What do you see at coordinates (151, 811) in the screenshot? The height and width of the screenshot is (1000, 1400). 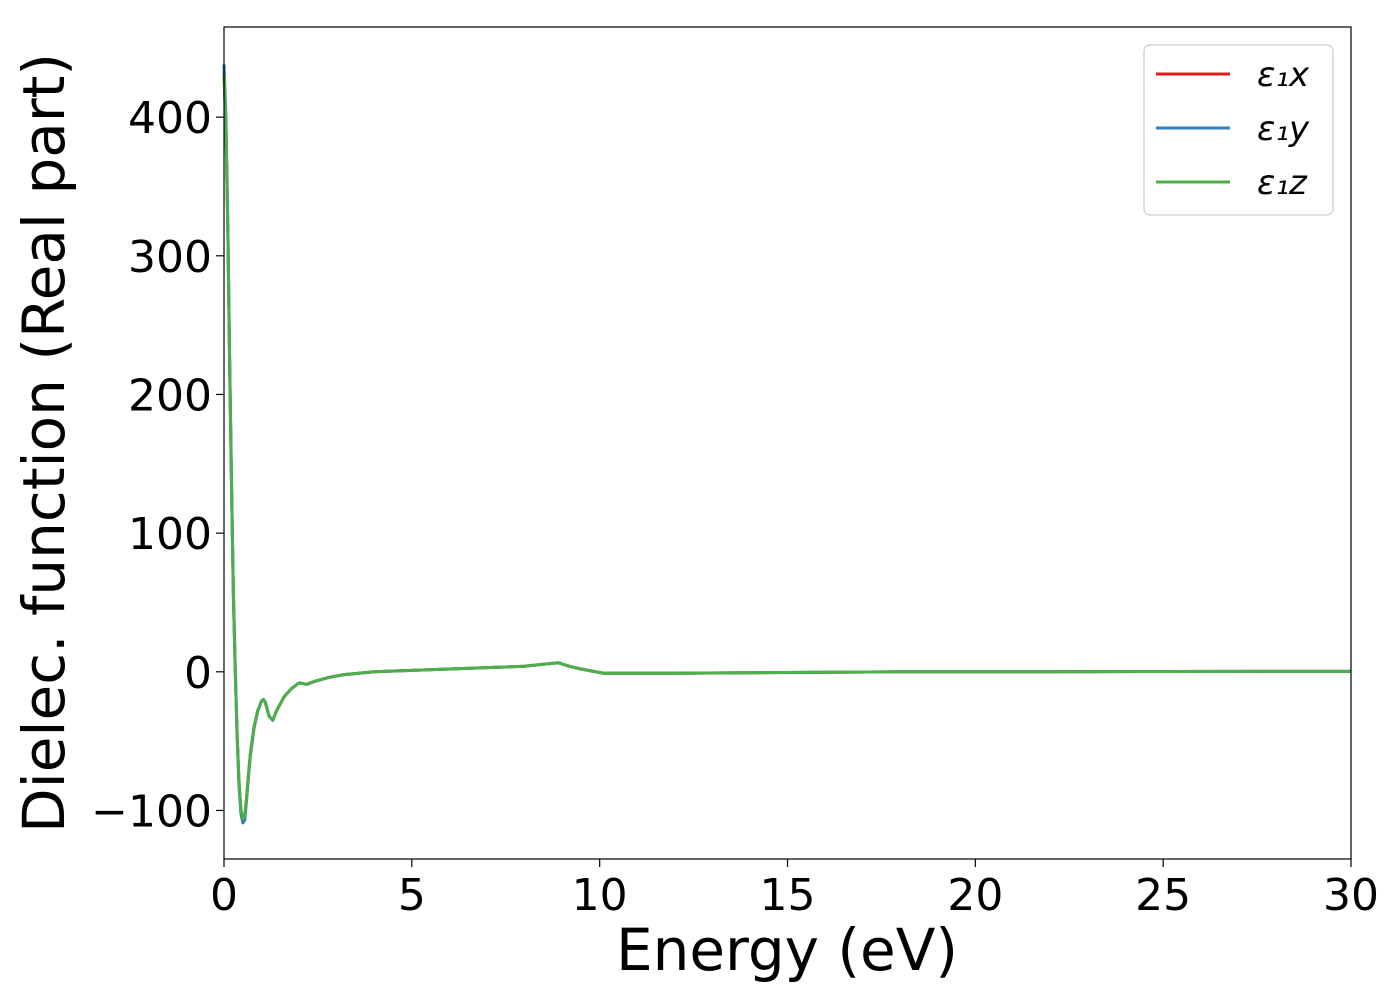 I see `y-tick-label: −100` at bounding box center [151, 811].